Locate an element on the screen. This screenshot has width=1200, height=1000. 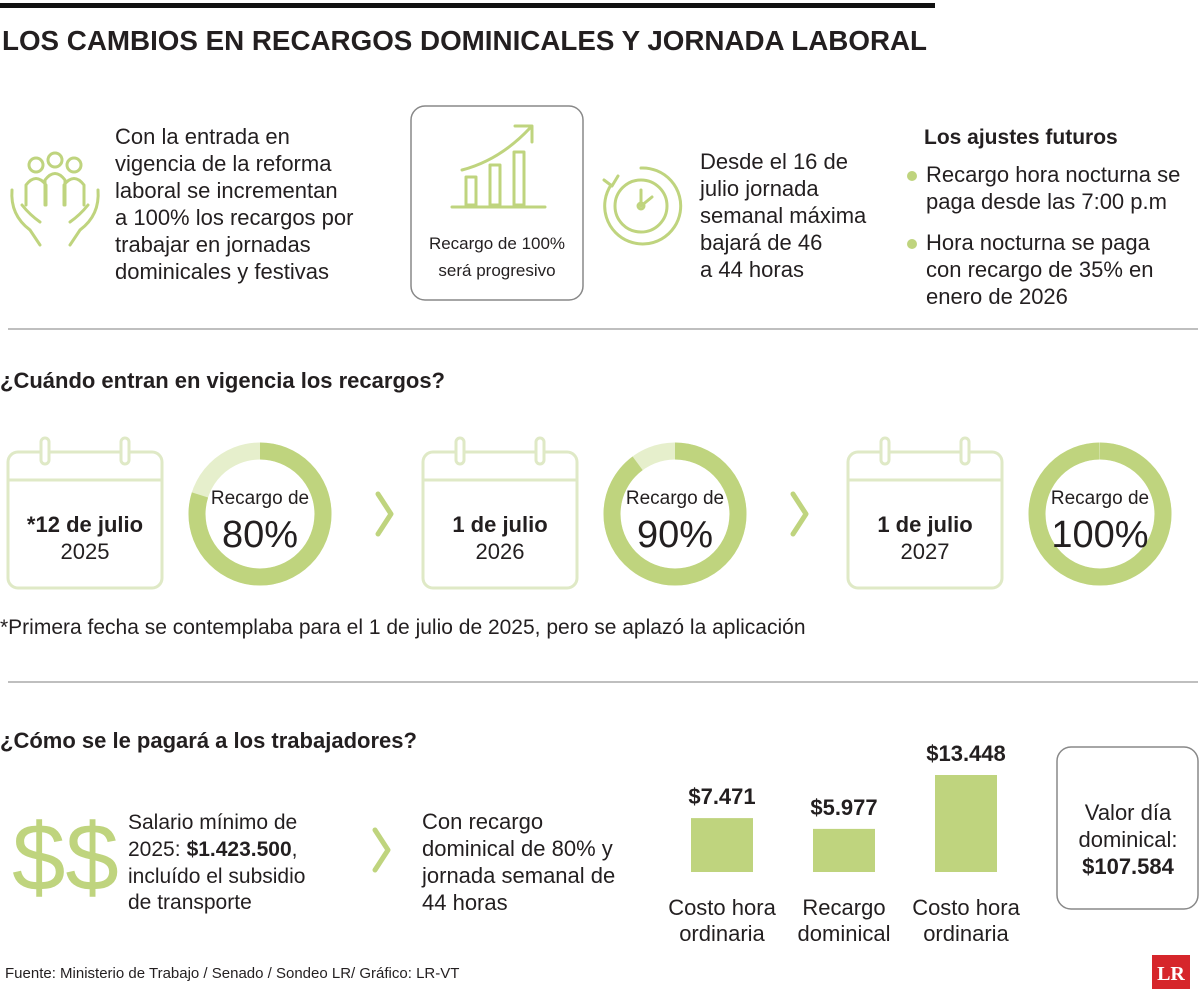
donut-value: 90% is located at coordinates (675, 535).